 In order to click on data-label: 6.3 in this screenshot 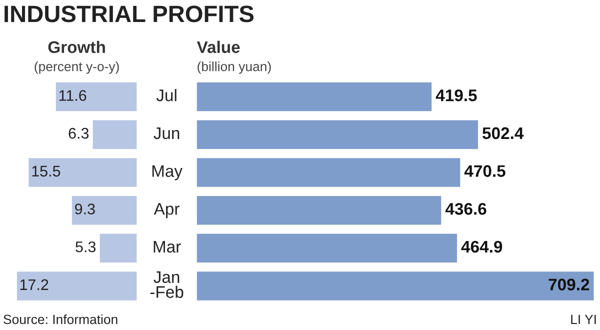, I will do `click(78, 133)`.